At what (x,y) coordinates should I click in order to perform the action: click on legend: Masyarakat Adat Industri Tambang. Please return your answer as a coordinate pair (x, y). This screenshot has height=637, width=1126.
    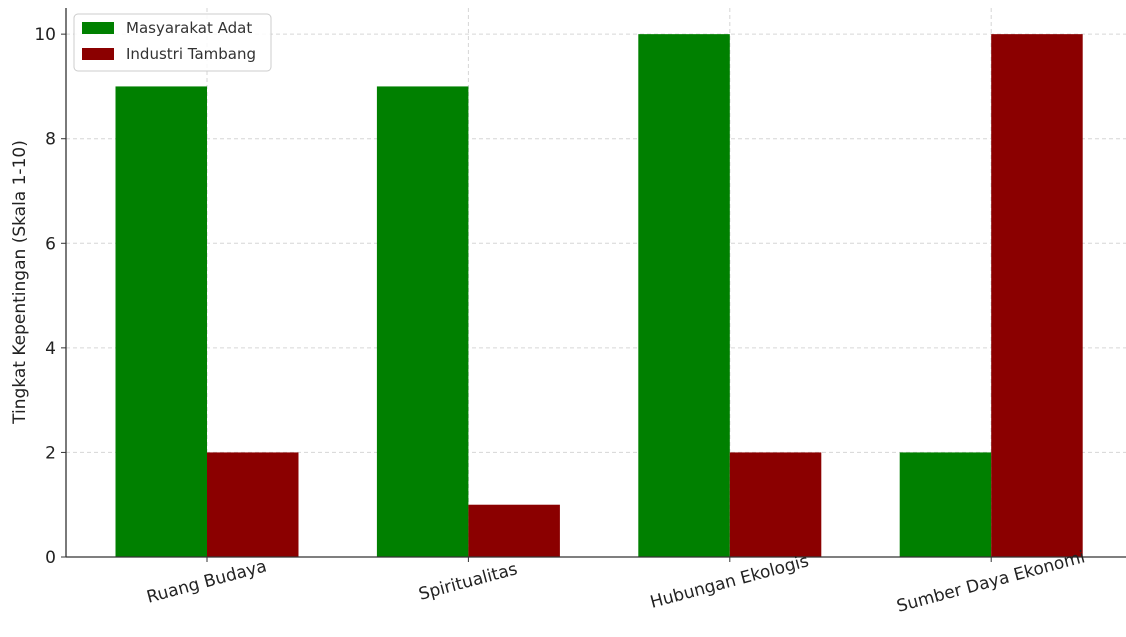
    Looking at the image, I should click on (172, 42).